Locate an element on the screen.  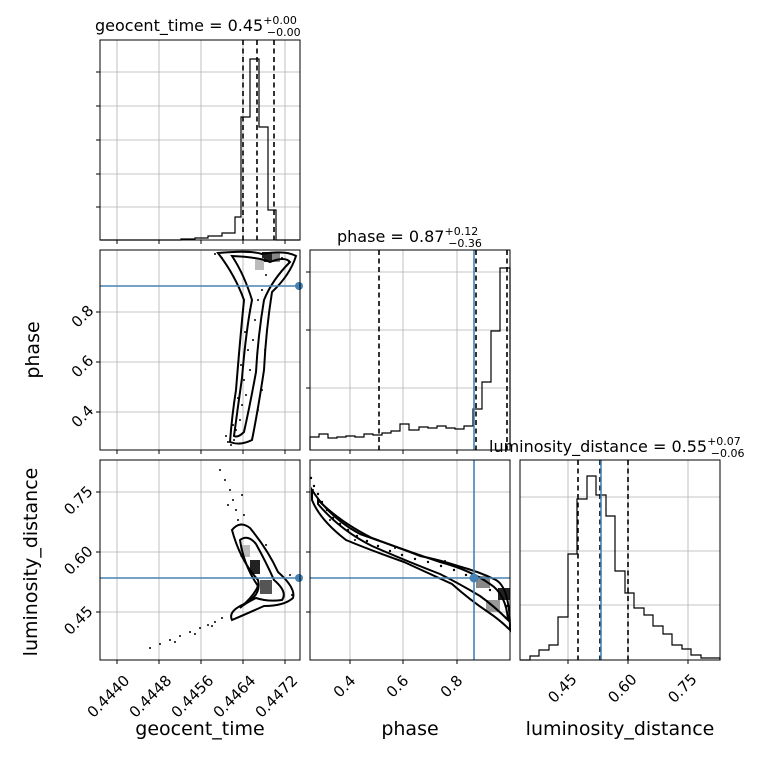
x-axis-label-phase: phase is located at coordinates (409, 729).